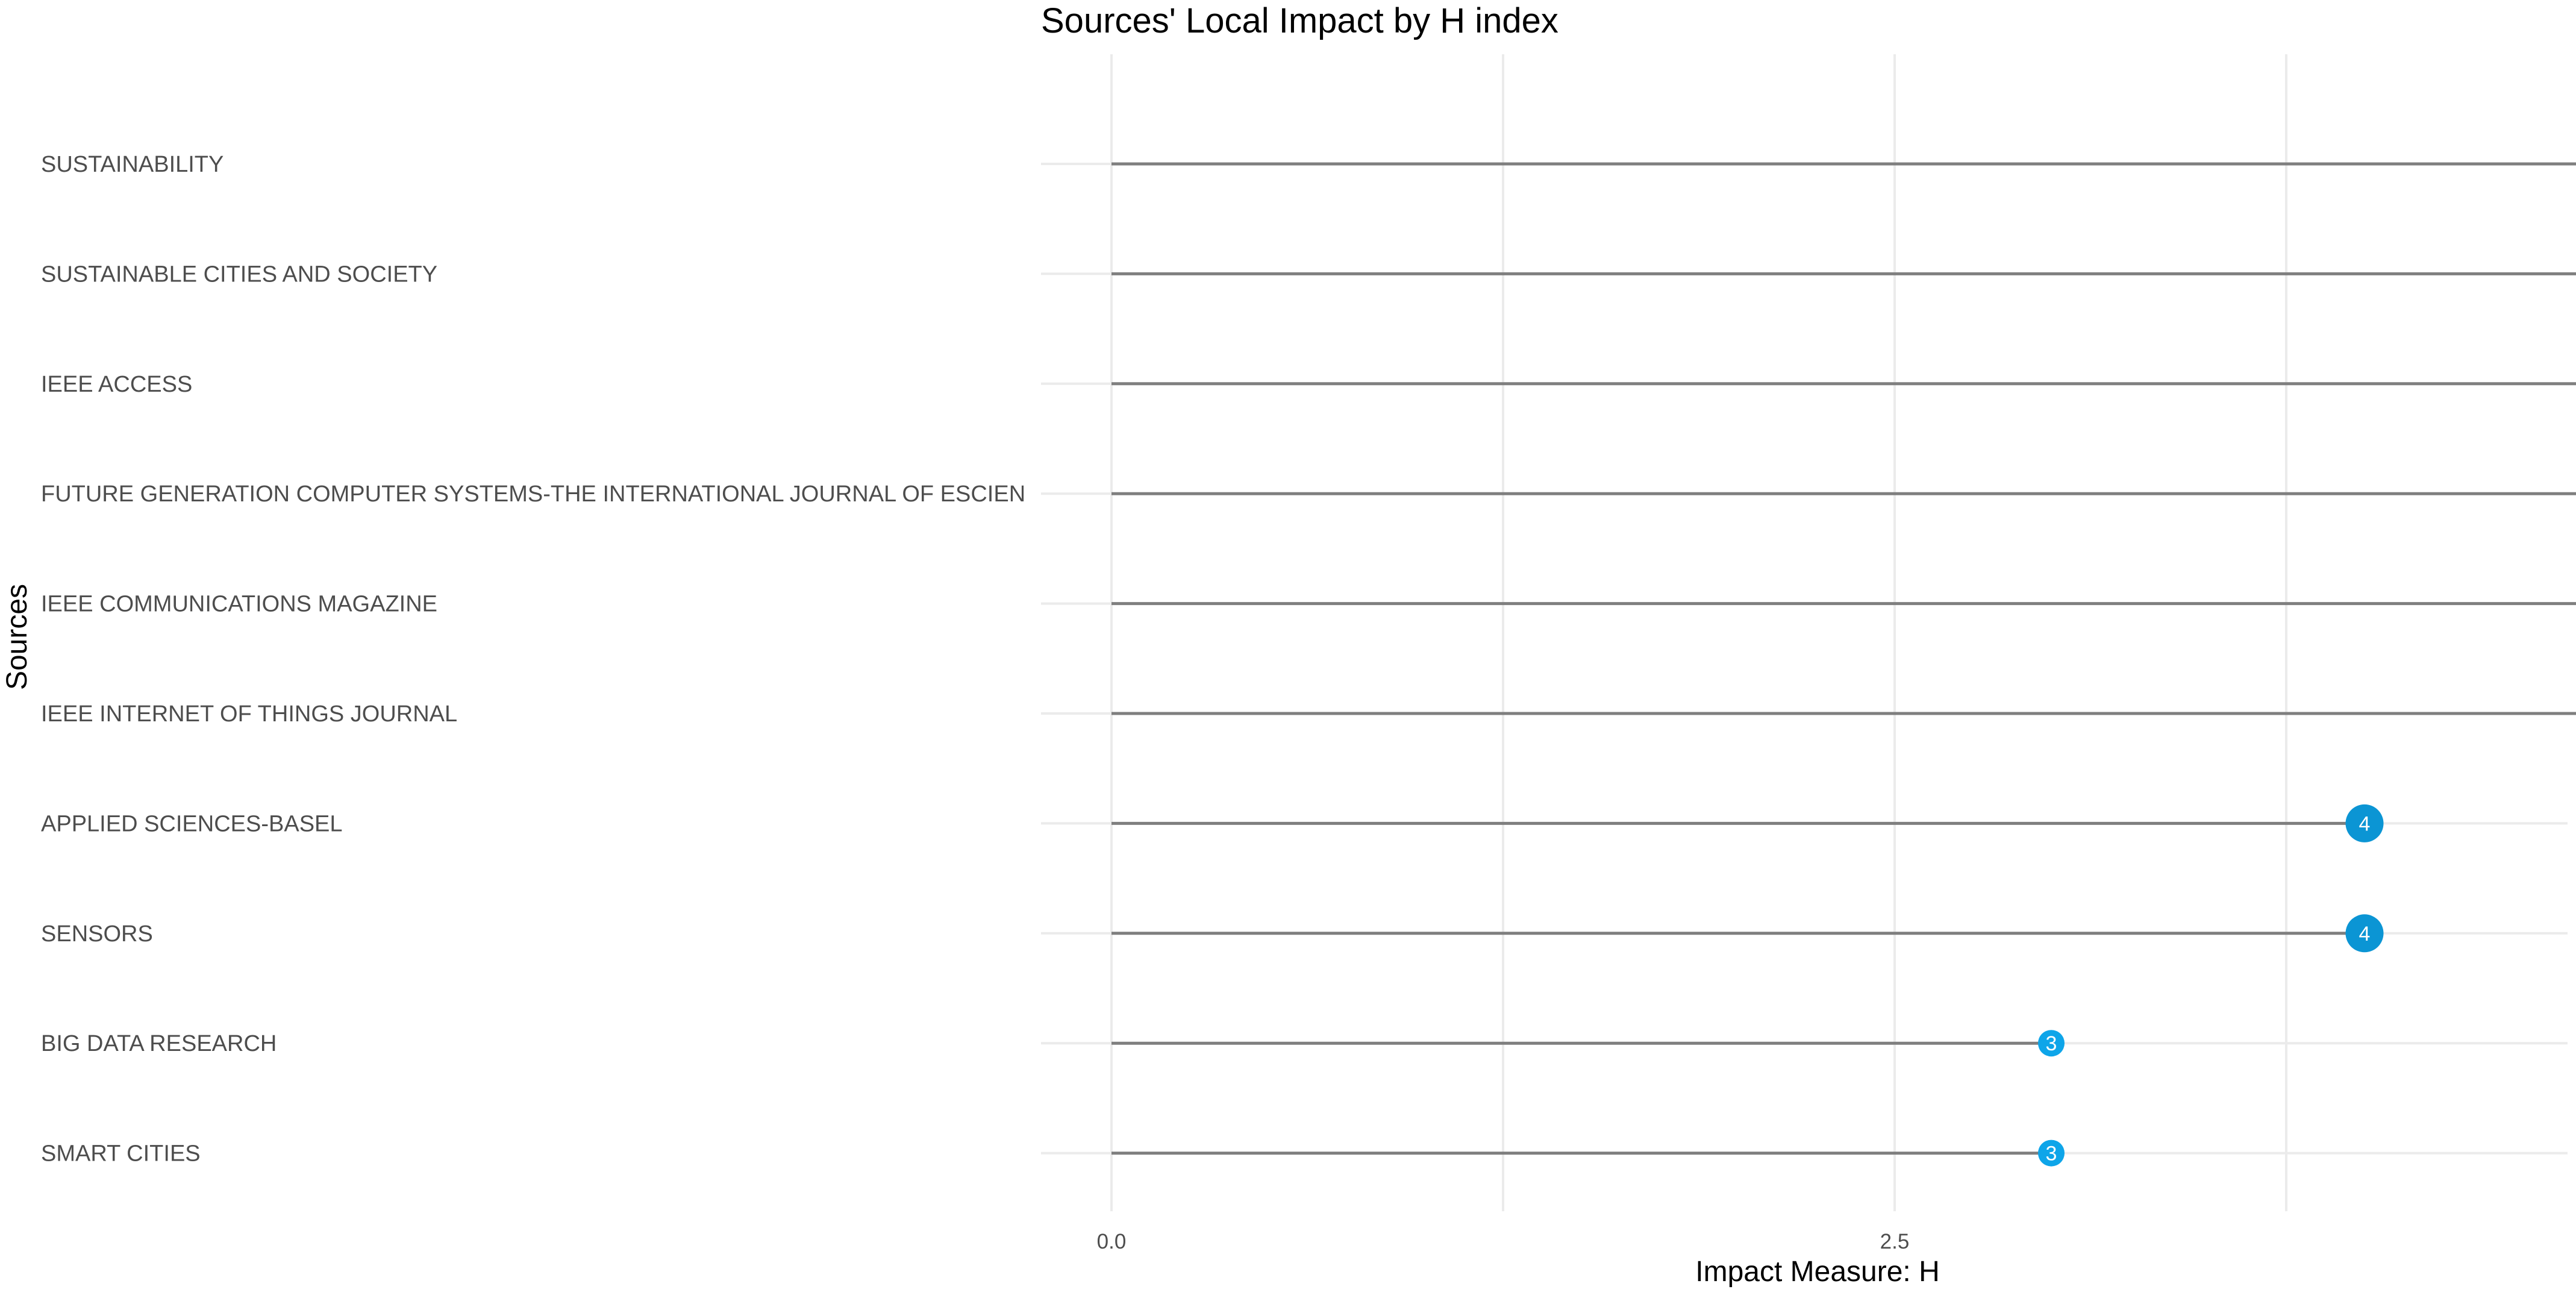  I want to click on point-layer, so click(2211, 985).